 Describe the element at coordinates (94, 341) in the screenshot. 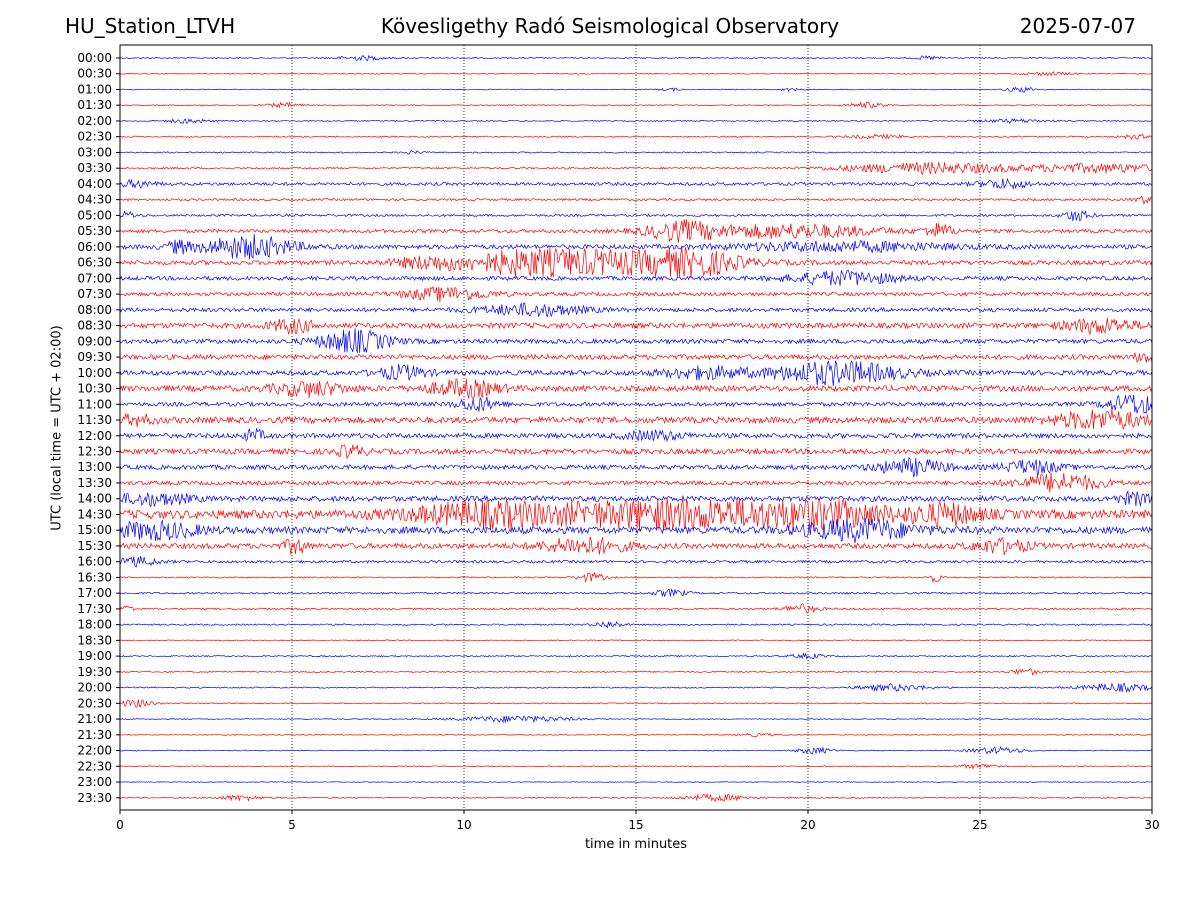

I see `y-tick-label: 09:00` at that location.